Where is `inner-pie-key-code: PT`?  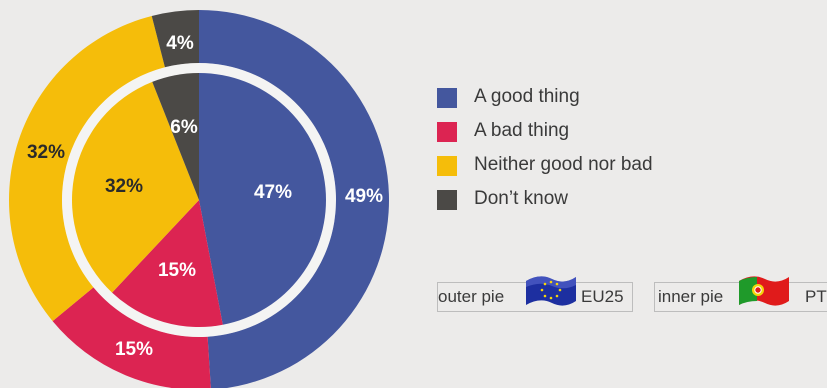 inner-pie-key-code: PT is located at coordinates (816, 296).